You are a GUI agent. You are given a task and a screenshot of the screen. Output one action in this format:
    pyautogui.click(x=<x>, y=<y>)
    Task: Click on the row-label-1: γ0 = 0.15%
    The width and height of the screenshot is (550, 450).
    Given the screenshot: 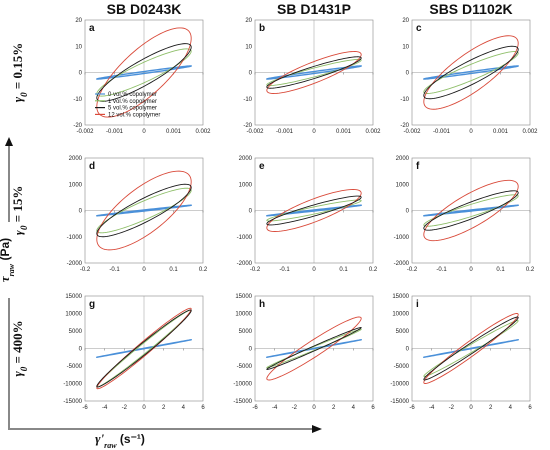 What is the action you would take?
    pyautogui.click(x=19, y=73)
    